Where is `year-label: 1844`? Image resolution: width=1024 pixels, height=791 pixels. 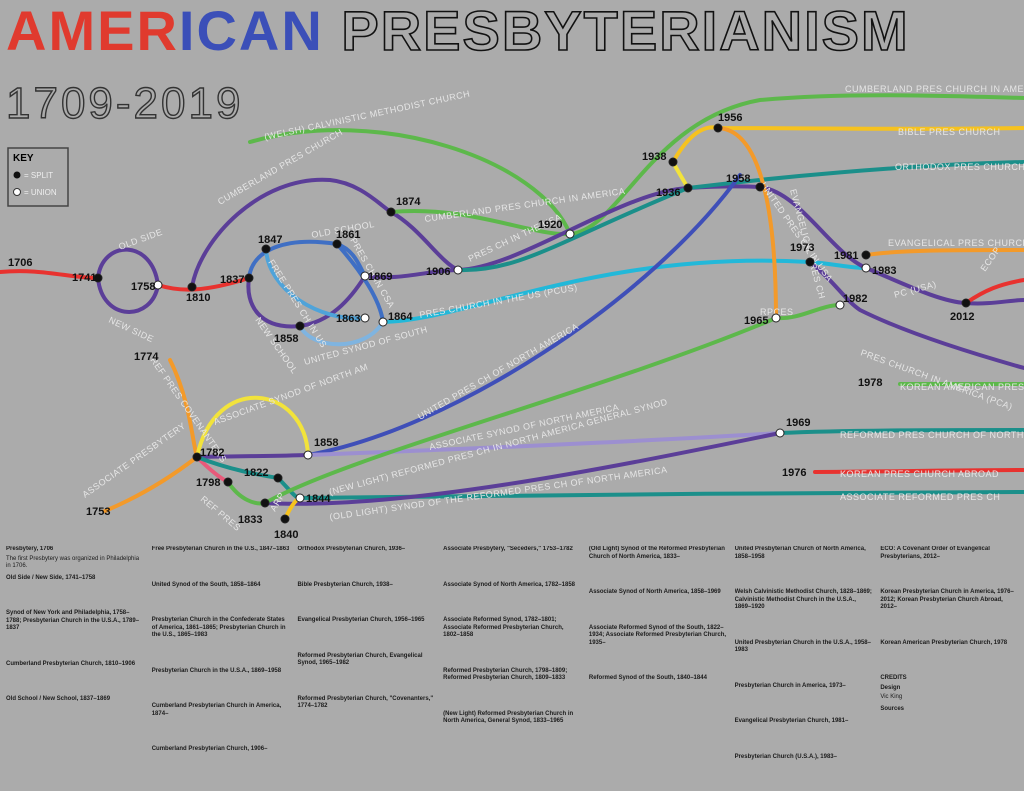
year-label: 1844 is located at coordinates (318, 499).